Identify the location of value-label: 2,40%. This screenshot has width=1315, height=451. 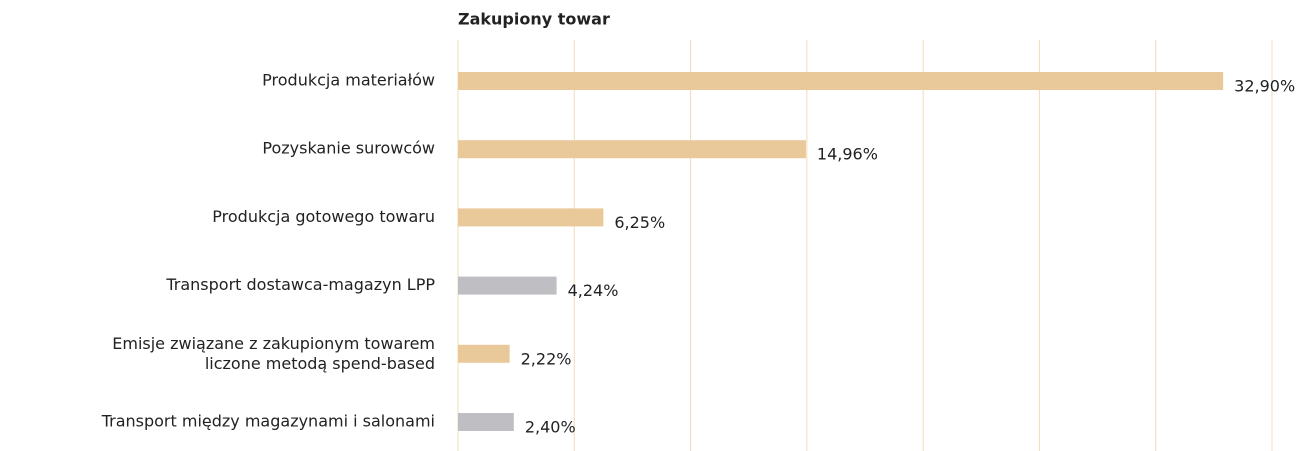
(550, 427).